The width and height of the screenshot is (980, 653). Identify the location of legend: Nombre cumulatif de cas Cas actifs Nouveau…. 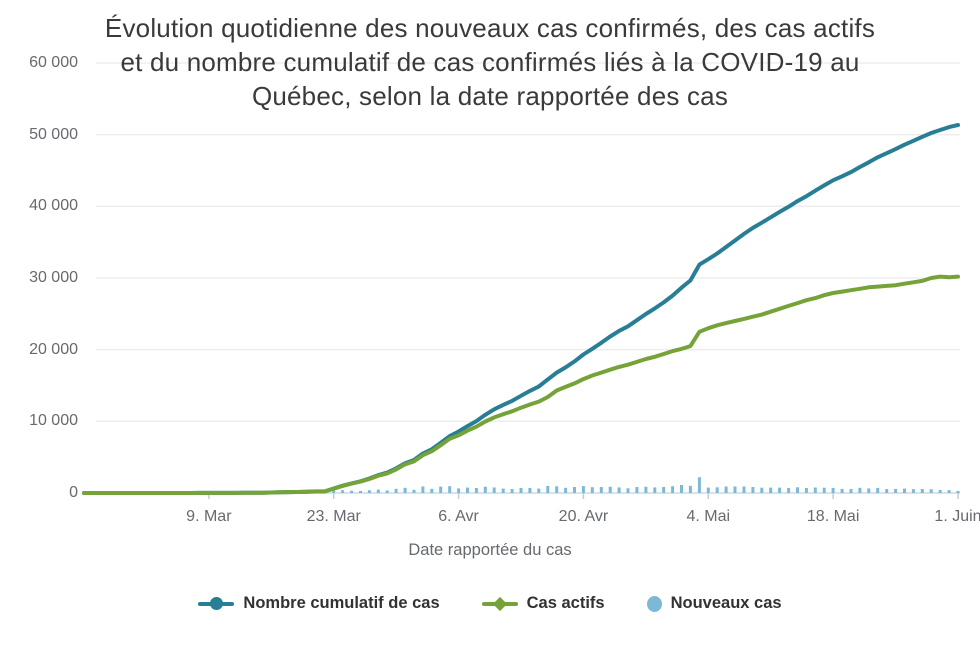
(490, 603).